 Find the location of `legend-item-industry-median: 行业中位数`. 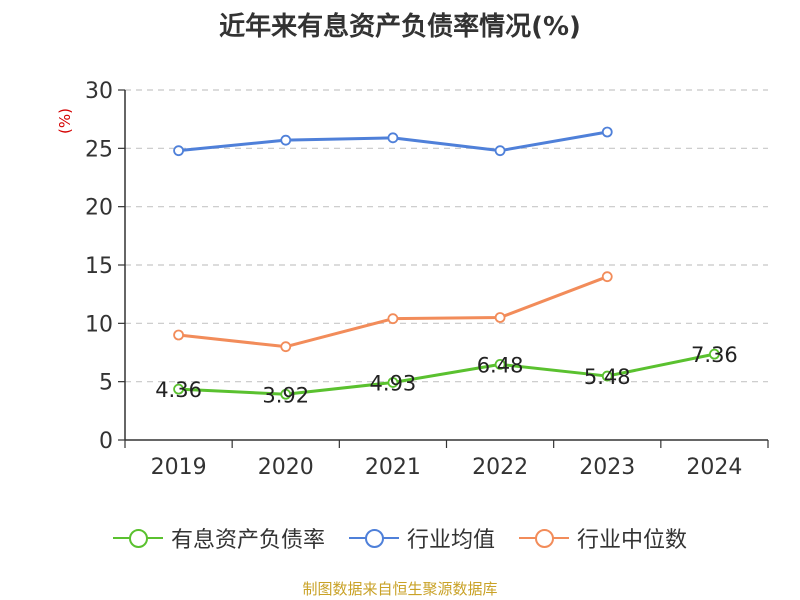

legend-item-industry-median: 行业中位数 is located at coordinates (603, 538).